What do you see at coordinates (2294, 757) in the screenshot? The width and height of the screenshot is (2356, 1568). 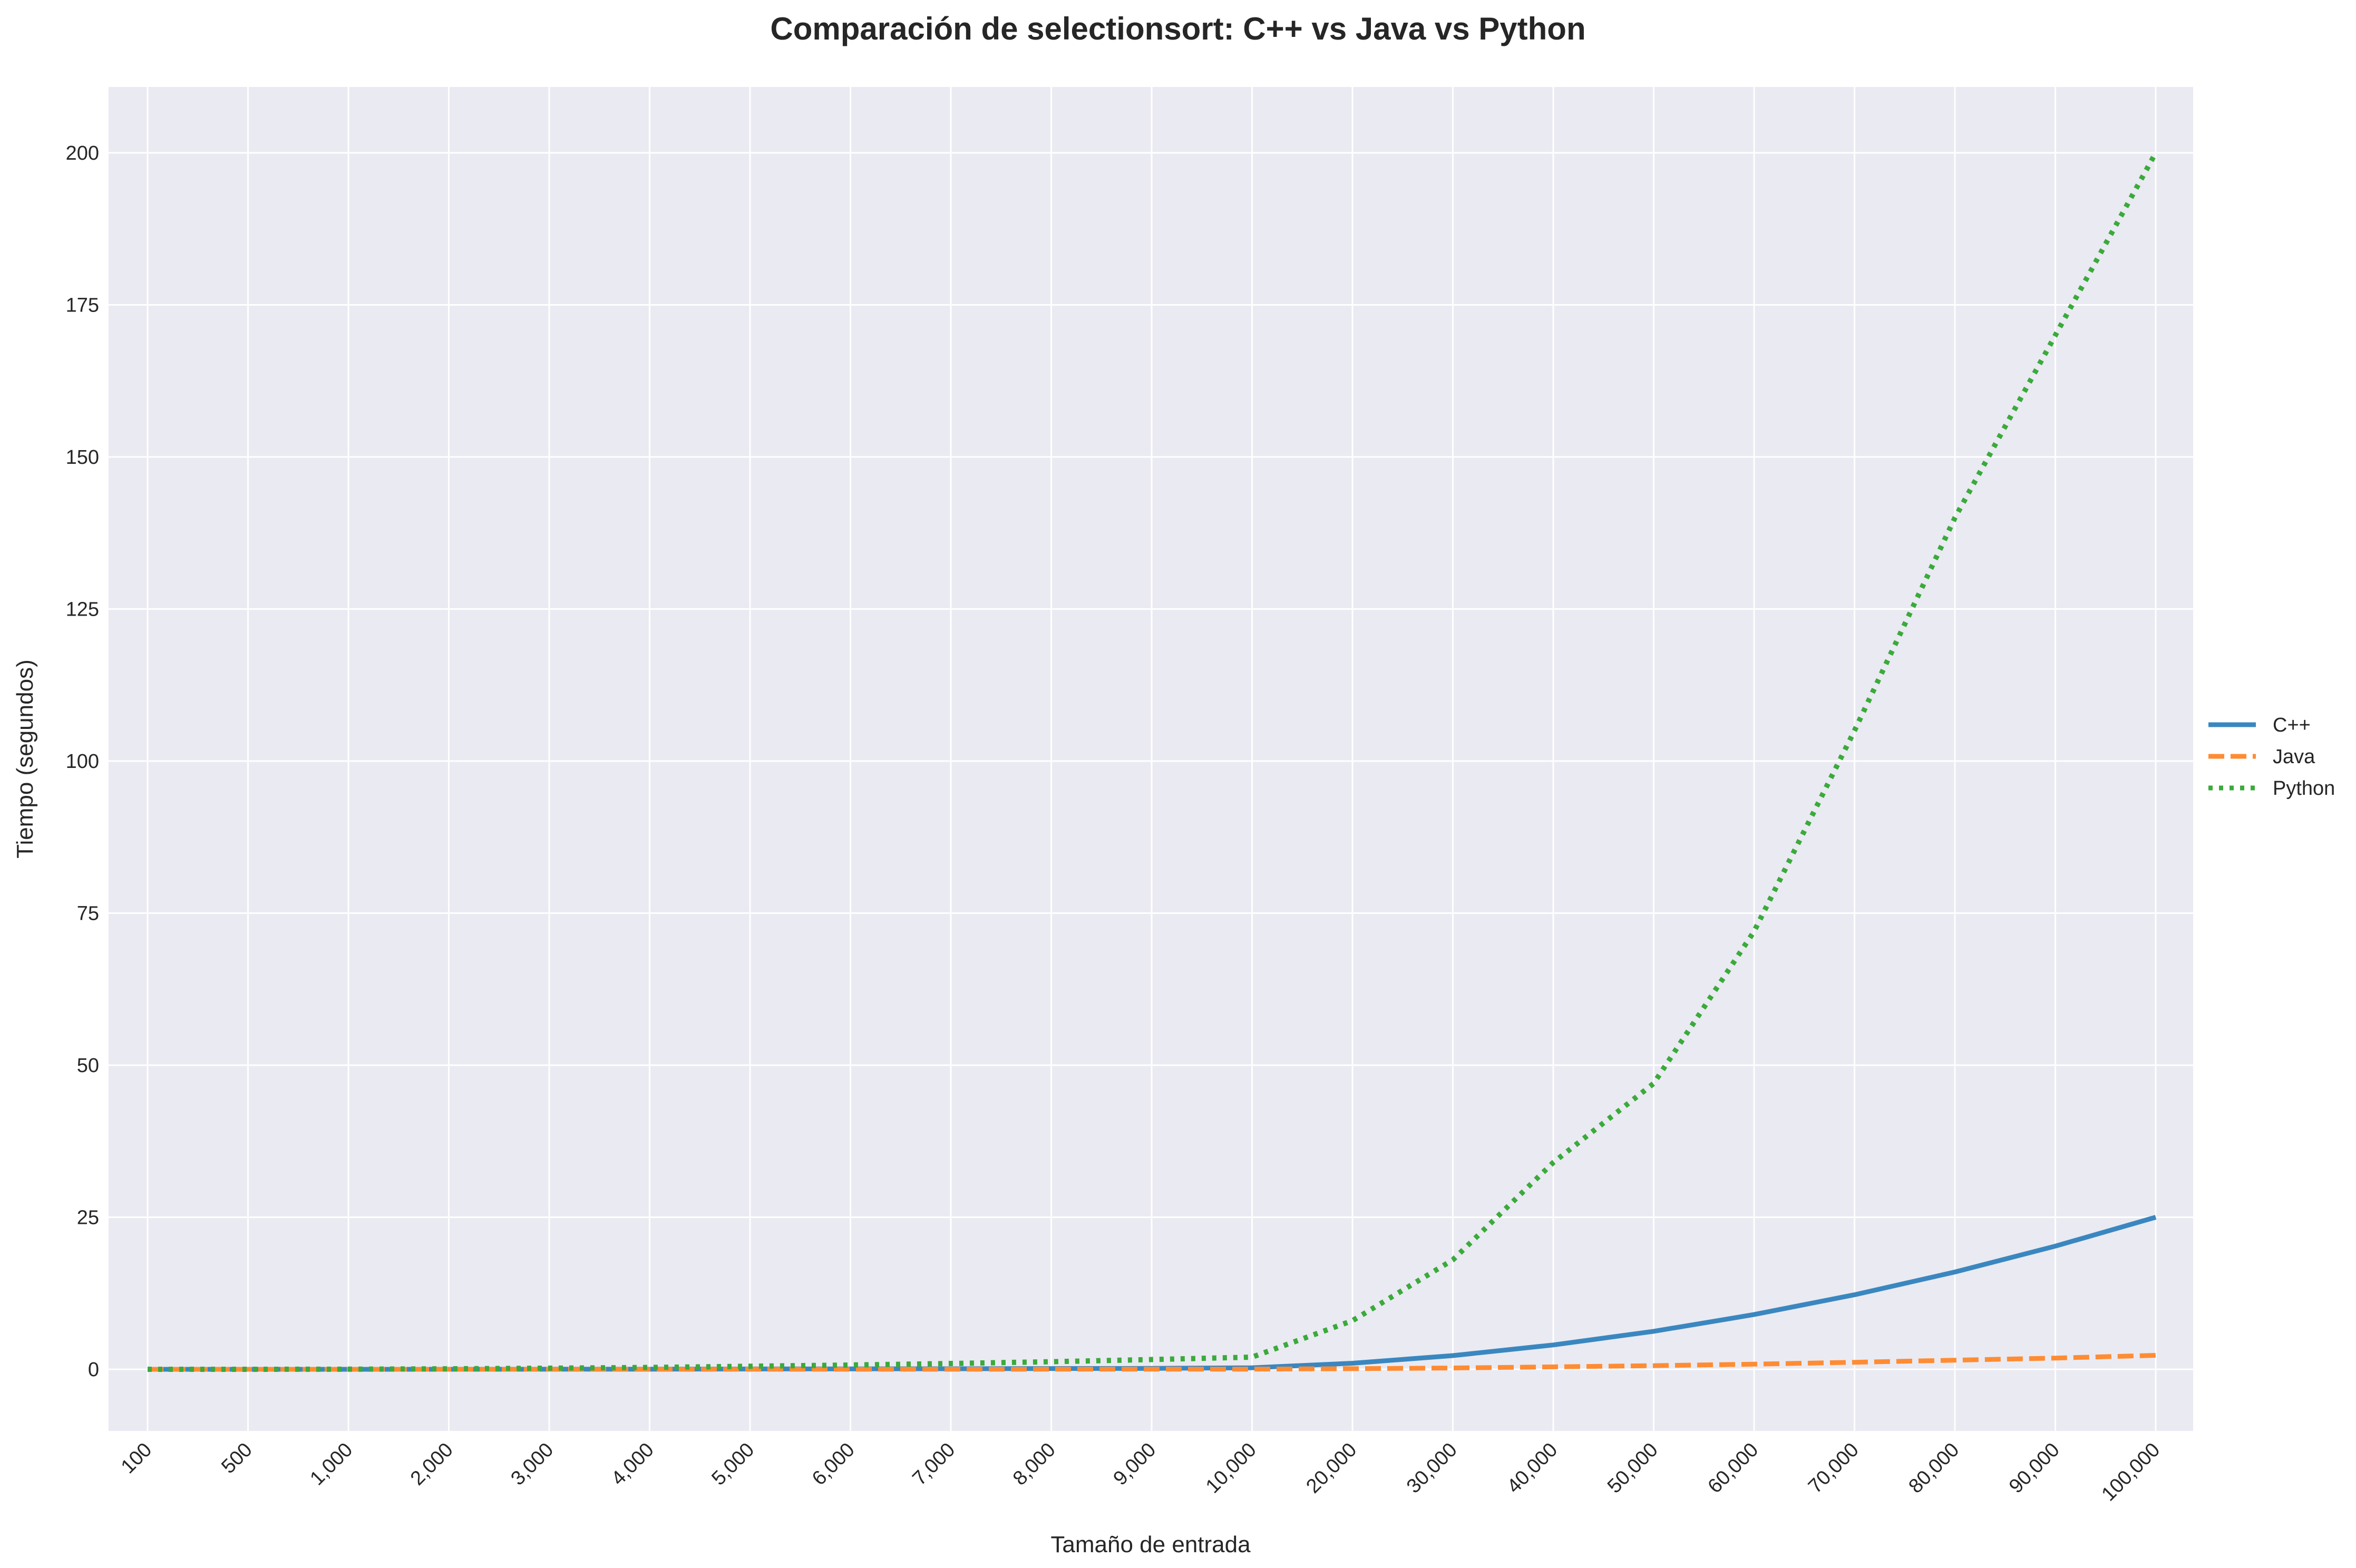 I see `legend-label: Java` at bounding box center [2294, 757].